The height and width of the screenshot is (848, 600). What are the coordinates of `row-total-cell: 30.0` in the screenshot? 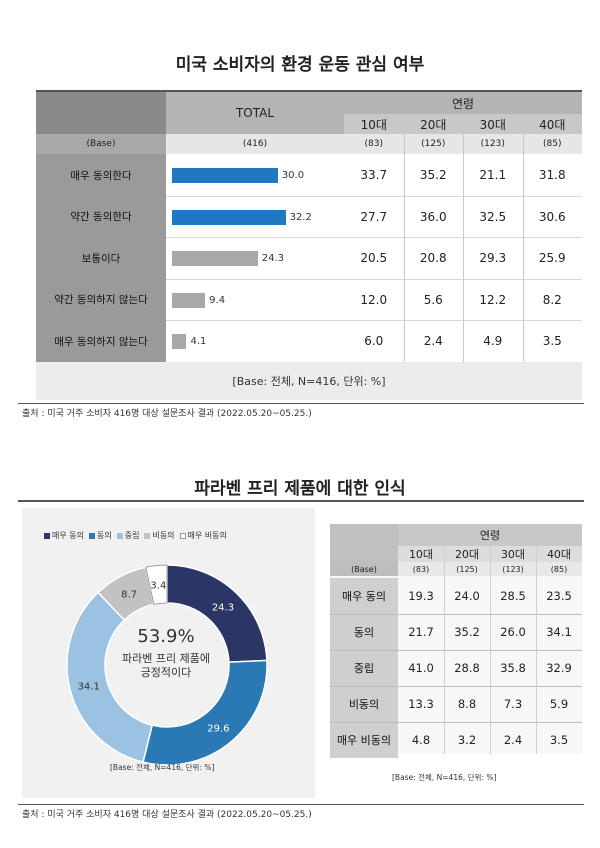 It's located at (255, 175).